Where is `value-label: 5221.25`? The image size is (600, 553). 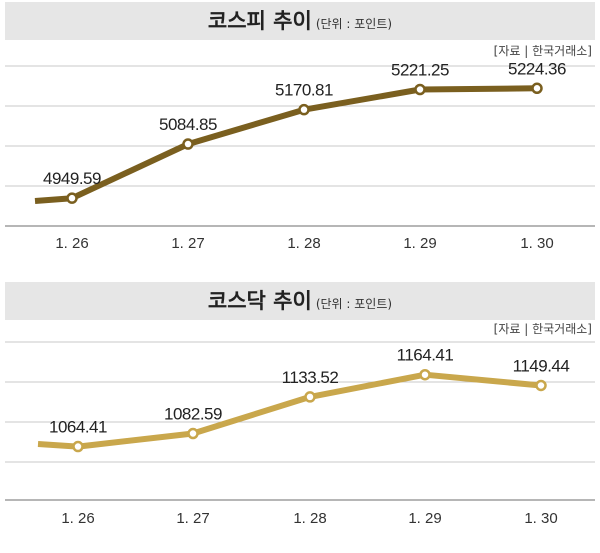
value-label: 5221.25 is located at coordinates (420, 70).